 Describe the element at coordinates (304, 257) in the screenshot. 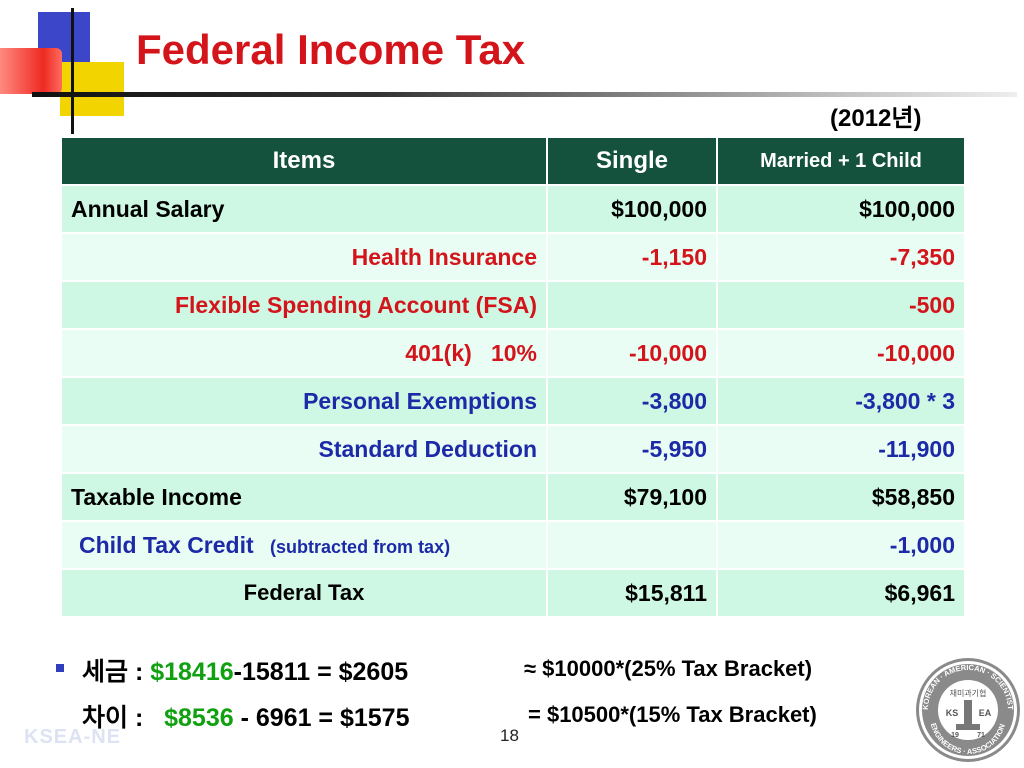

I see `row-item: Health Insurance` at that location.